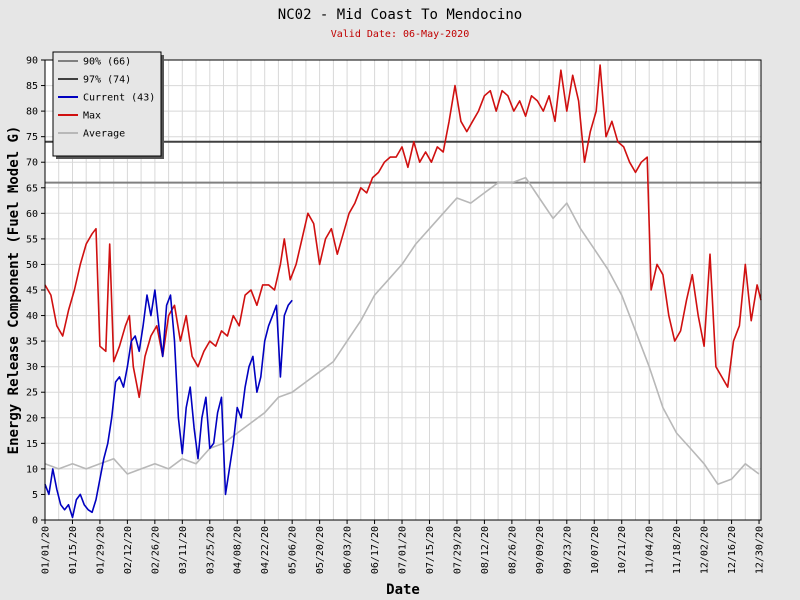 The image size is (800, 600). What do you see at coordinates (375, 550) in the screenshot?
I see `x-tick-label: 06/17/20` at bounding box center [375, 550].